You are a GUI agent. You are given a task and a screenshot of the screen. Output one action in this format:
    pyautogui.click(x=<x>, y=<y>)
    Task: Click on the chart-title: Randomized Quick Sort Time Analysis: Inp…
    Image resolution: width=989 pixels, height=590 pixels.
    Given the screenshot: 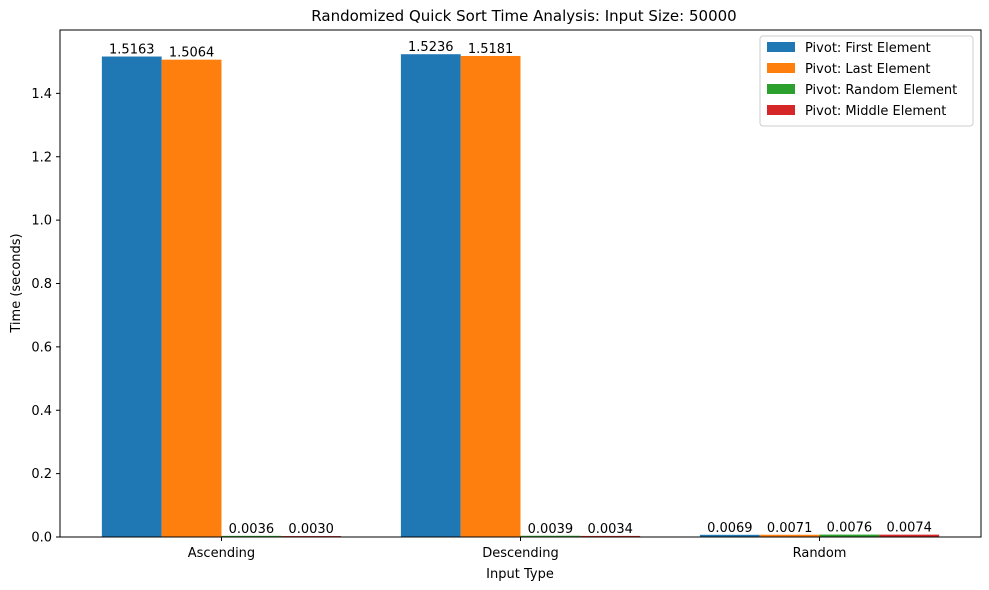 What is the action you would take?
    pyautogui.click(x=523, y=16)
    